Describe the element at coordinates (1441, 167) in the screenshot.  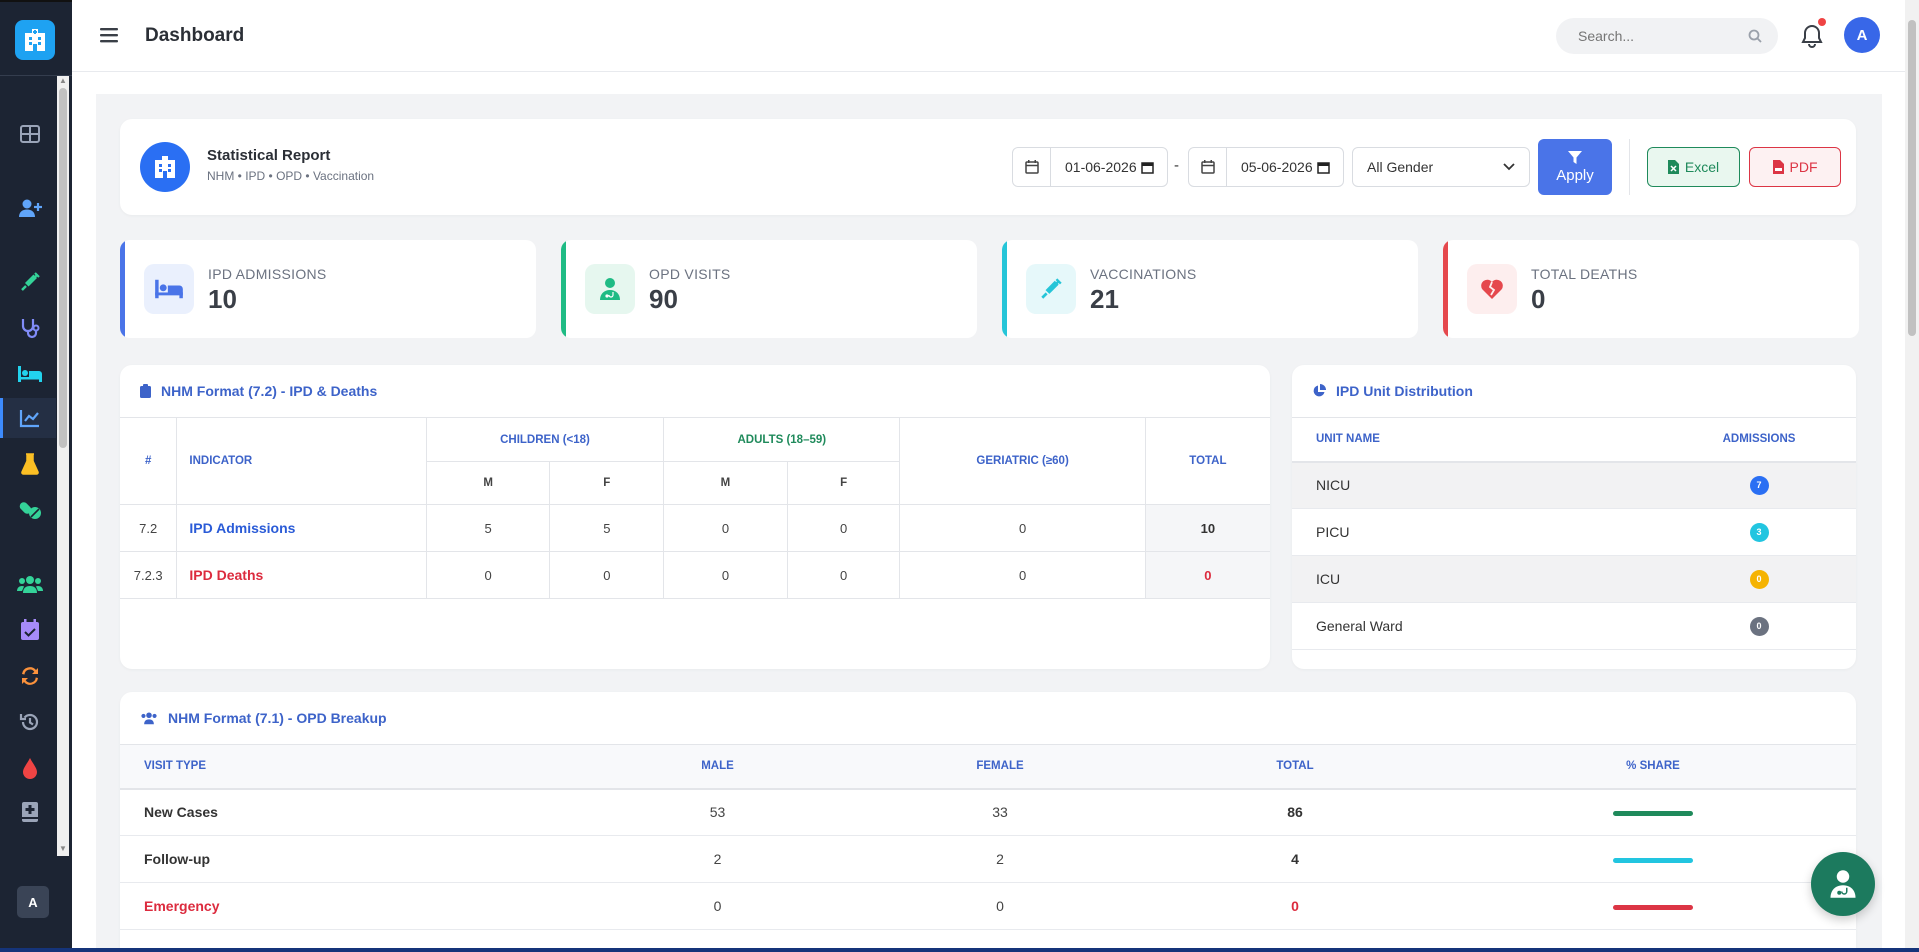
I see `gender-select: All Gender` at that location.